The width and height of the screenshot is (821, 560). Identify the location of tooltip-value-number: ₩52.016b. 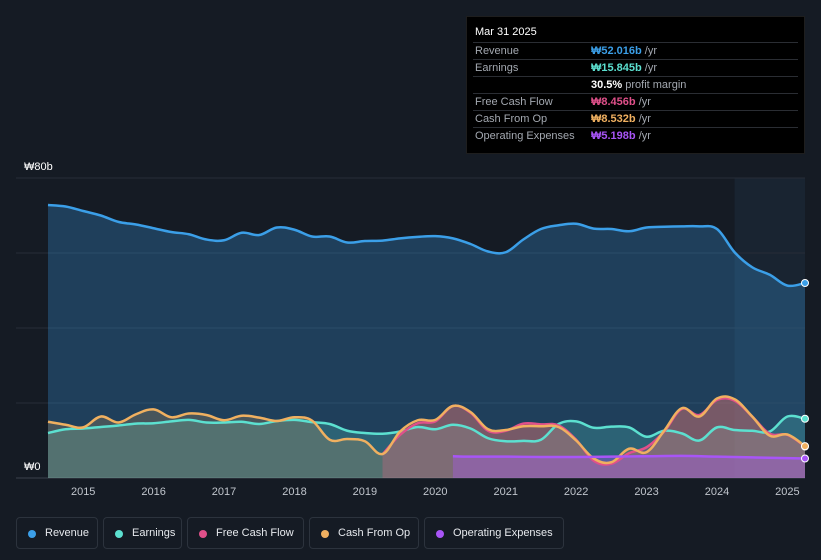
(616, 51).